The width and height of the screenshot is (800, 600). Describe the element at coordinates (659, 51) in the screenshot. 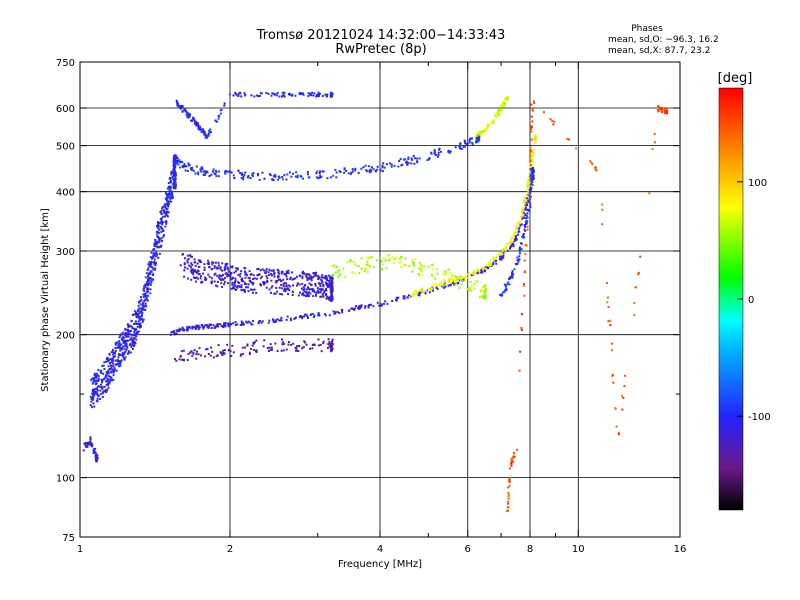

I see `stats-line-x: mean, sd,X: 87.7, 23.2` at that location.